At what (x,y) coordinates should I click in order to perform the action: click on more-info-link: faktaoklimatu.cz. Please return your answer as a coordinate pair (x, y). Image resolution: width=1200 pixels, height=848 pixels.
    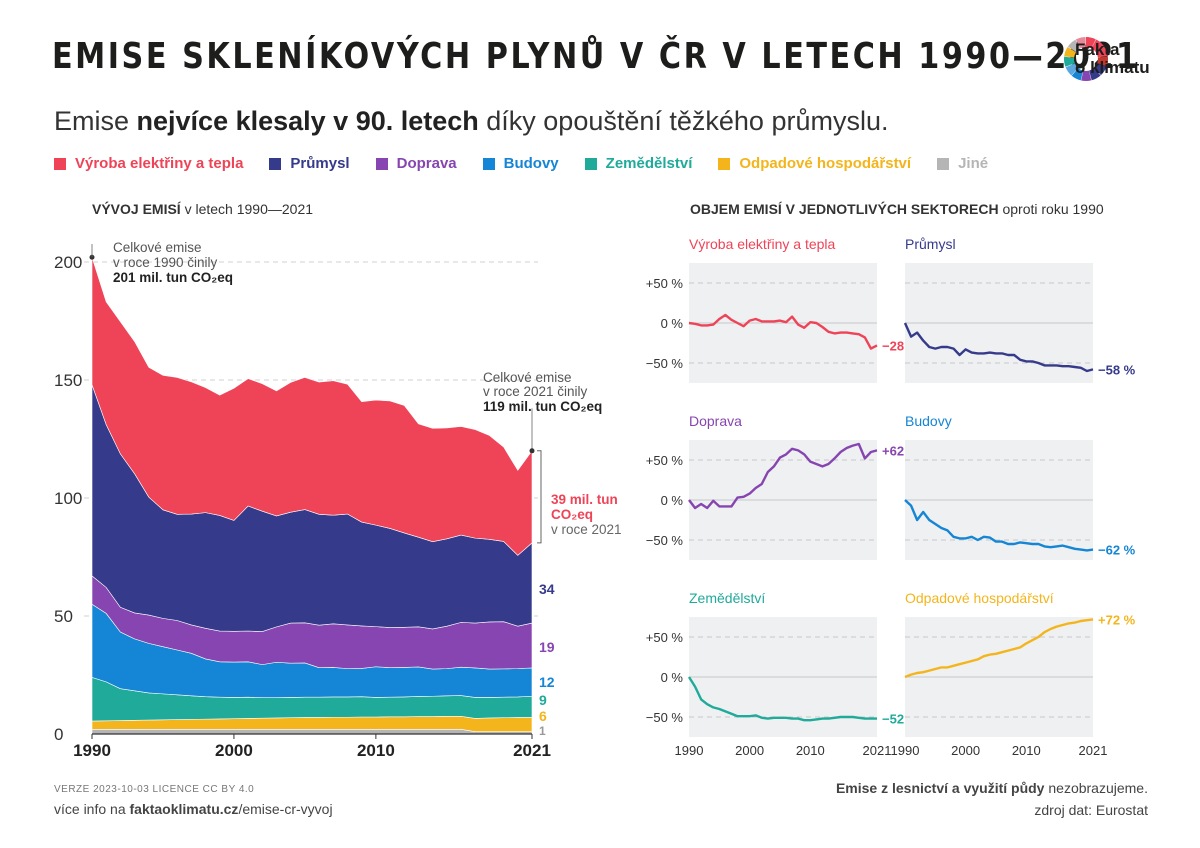
    Looking at the image, I should click on (184, 809).